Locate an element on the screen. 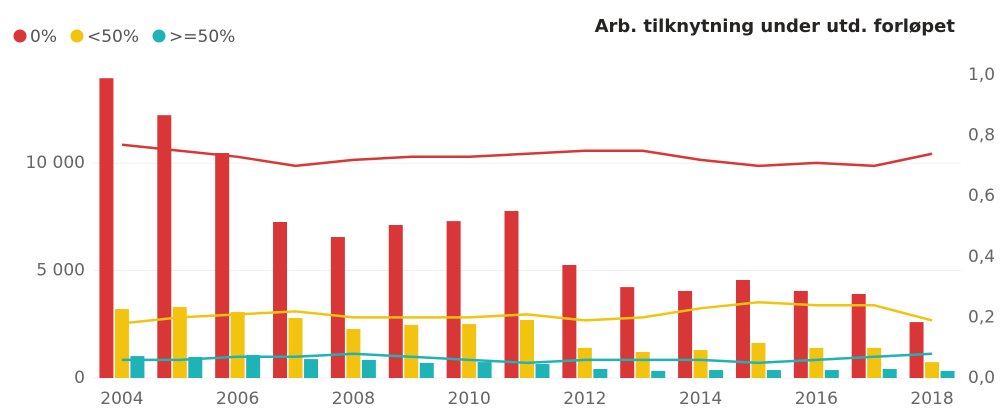  y2-tick-label: 0,2 is located at coordinates (981, 317).